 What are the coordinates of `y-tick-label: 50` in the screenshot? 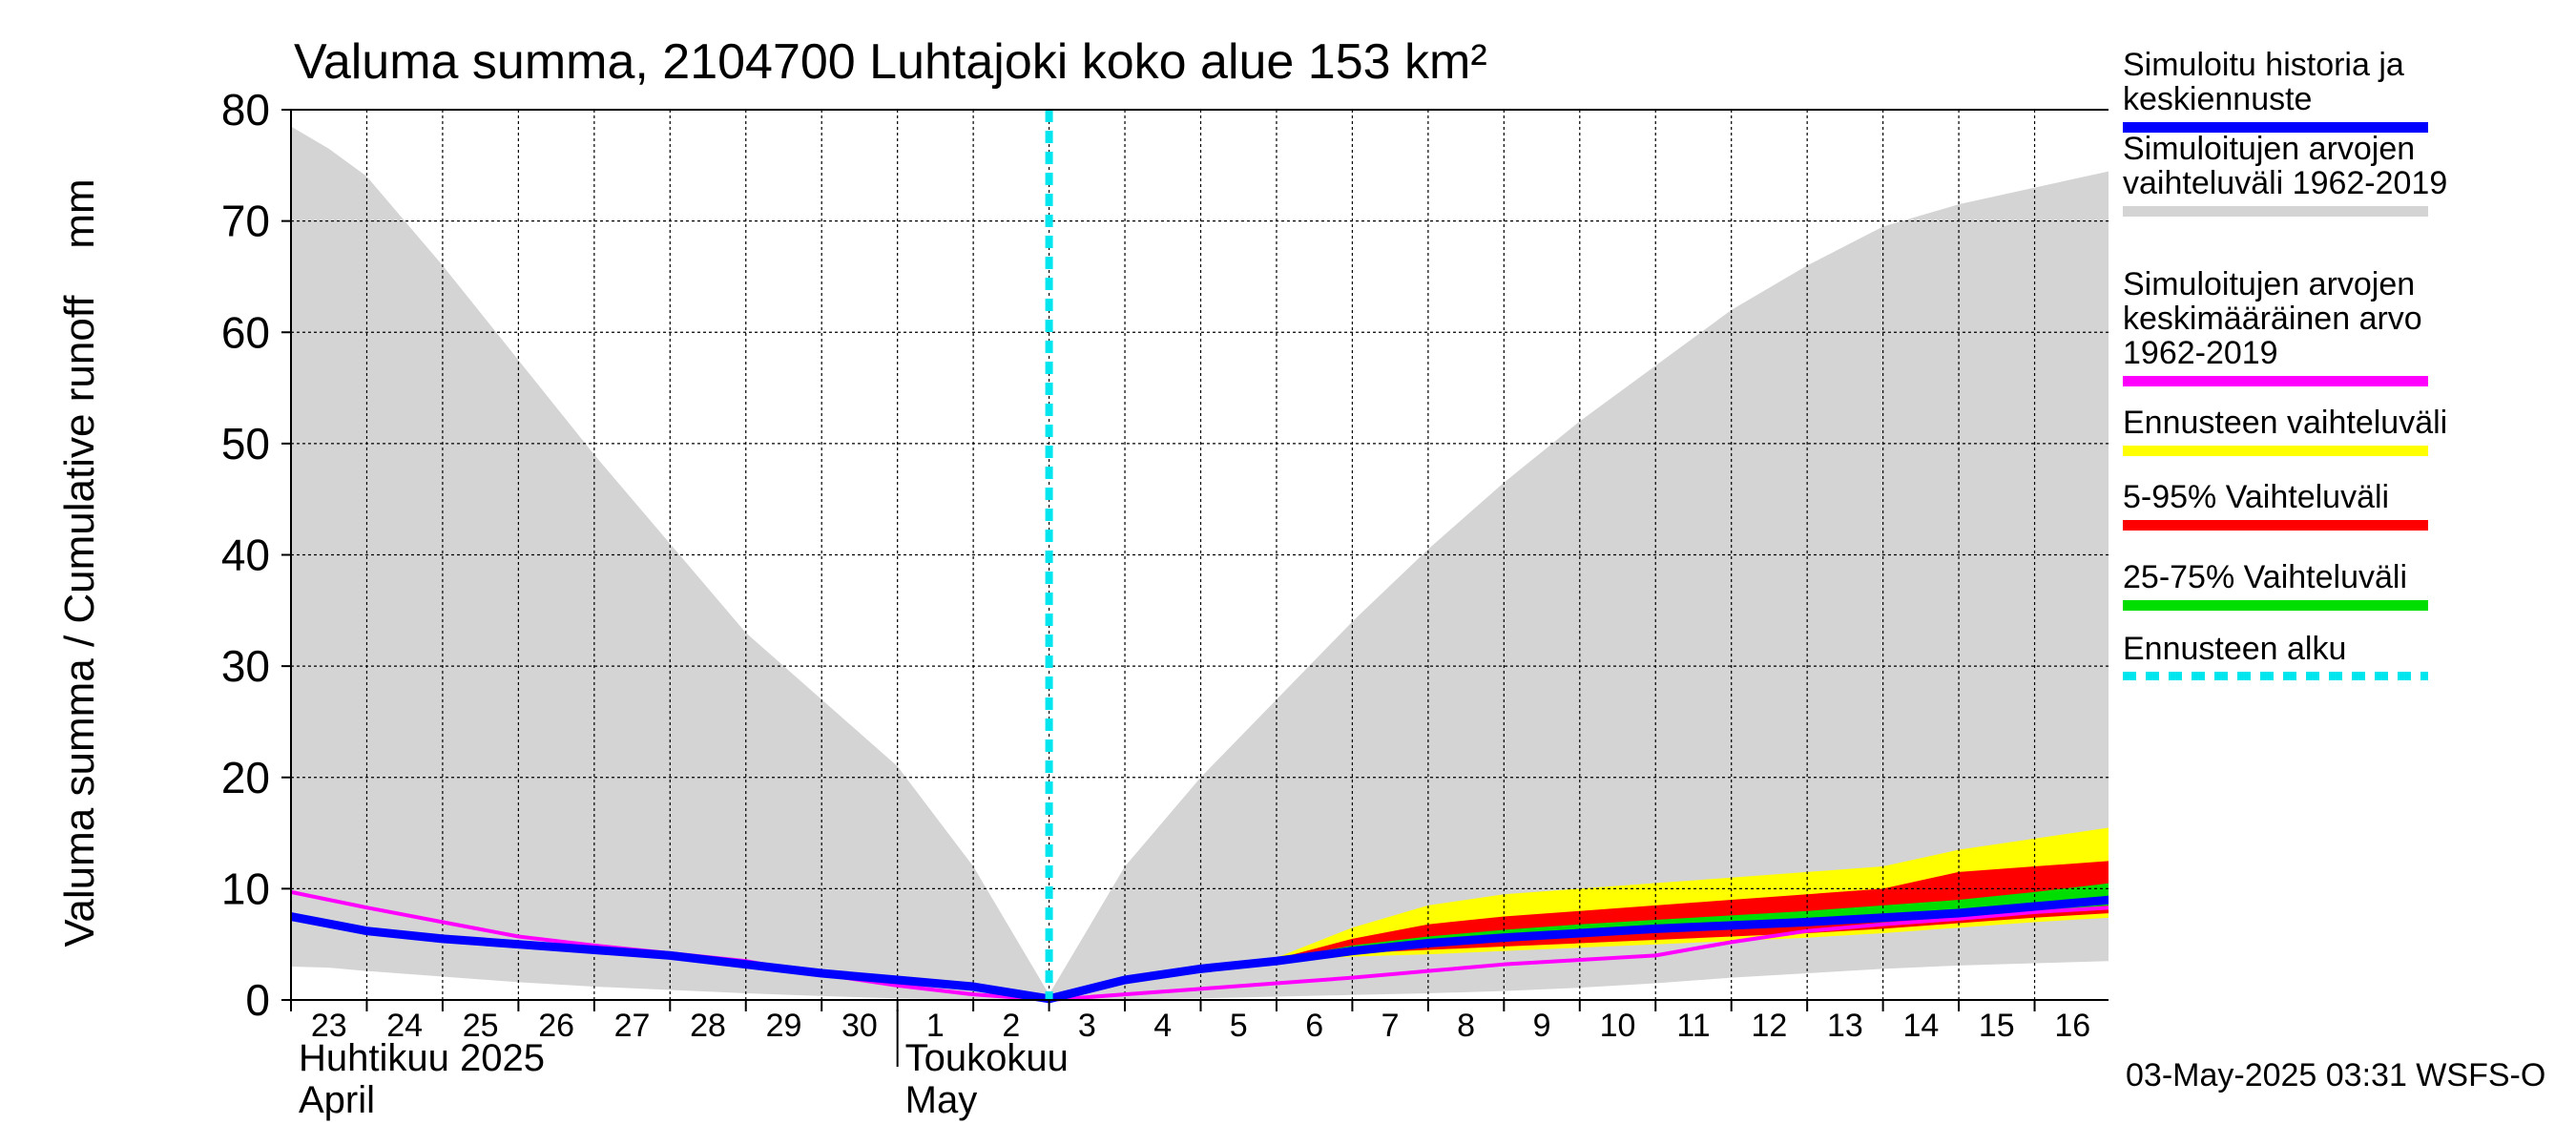 It's located at (245, 444).